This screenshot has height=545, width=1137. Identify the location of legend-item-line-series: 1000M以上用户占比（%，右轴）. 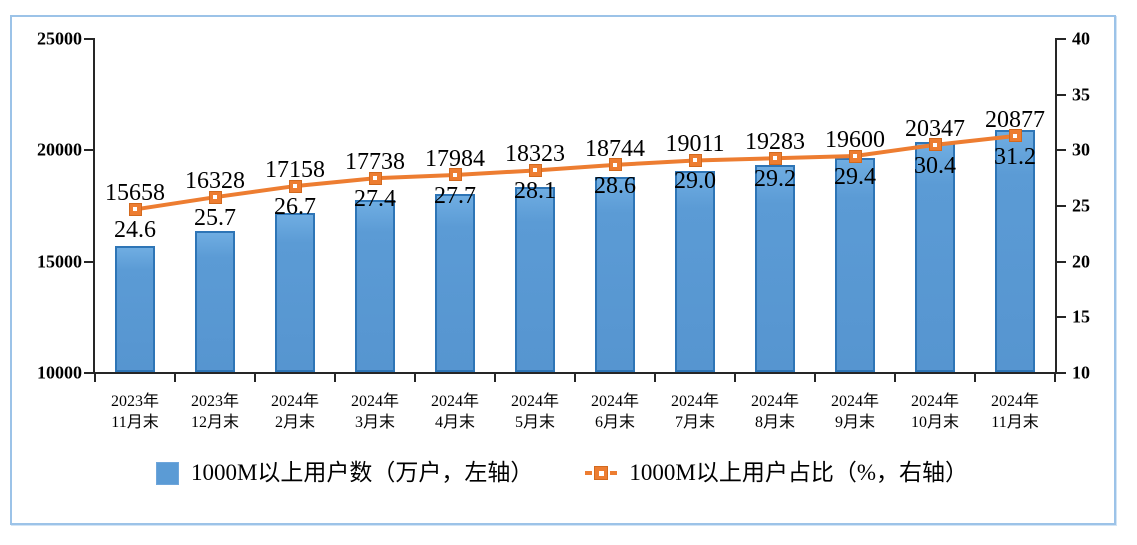
(776, 473).